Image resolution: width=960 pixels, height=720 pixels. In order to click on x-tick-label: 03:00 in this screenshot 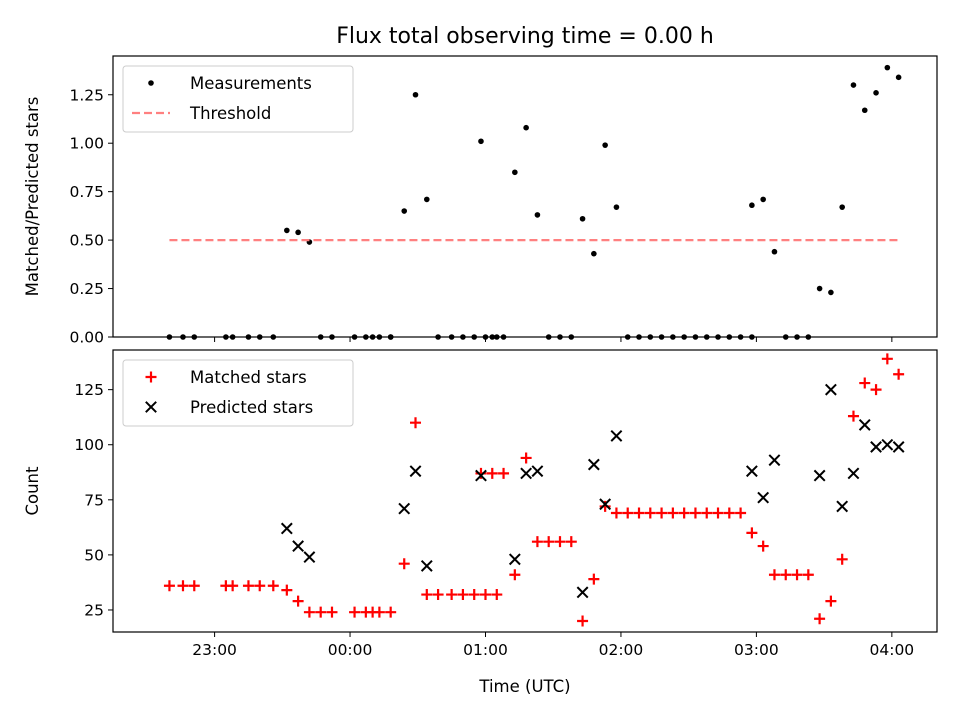, I will do `click(756, 650)`.